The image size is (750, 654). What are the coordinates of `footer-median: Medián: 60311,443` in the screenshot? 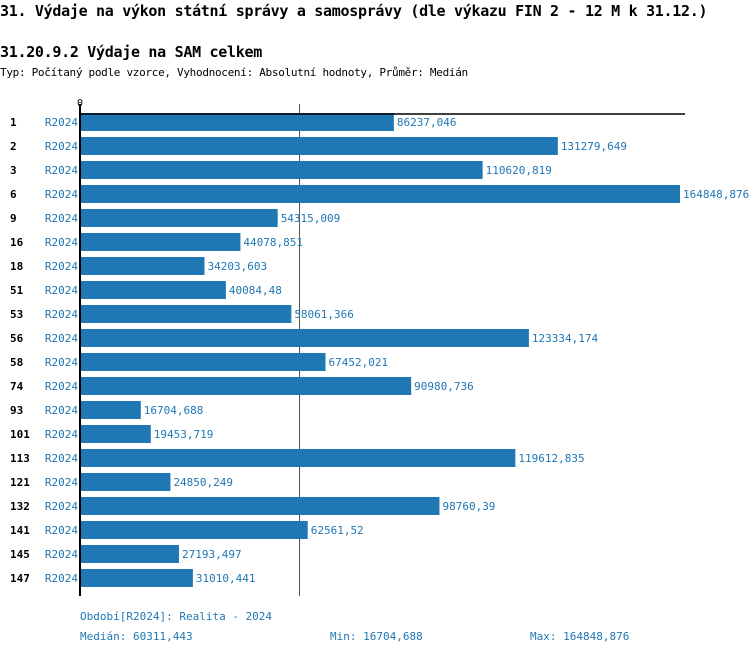 It's located at (136, 636).